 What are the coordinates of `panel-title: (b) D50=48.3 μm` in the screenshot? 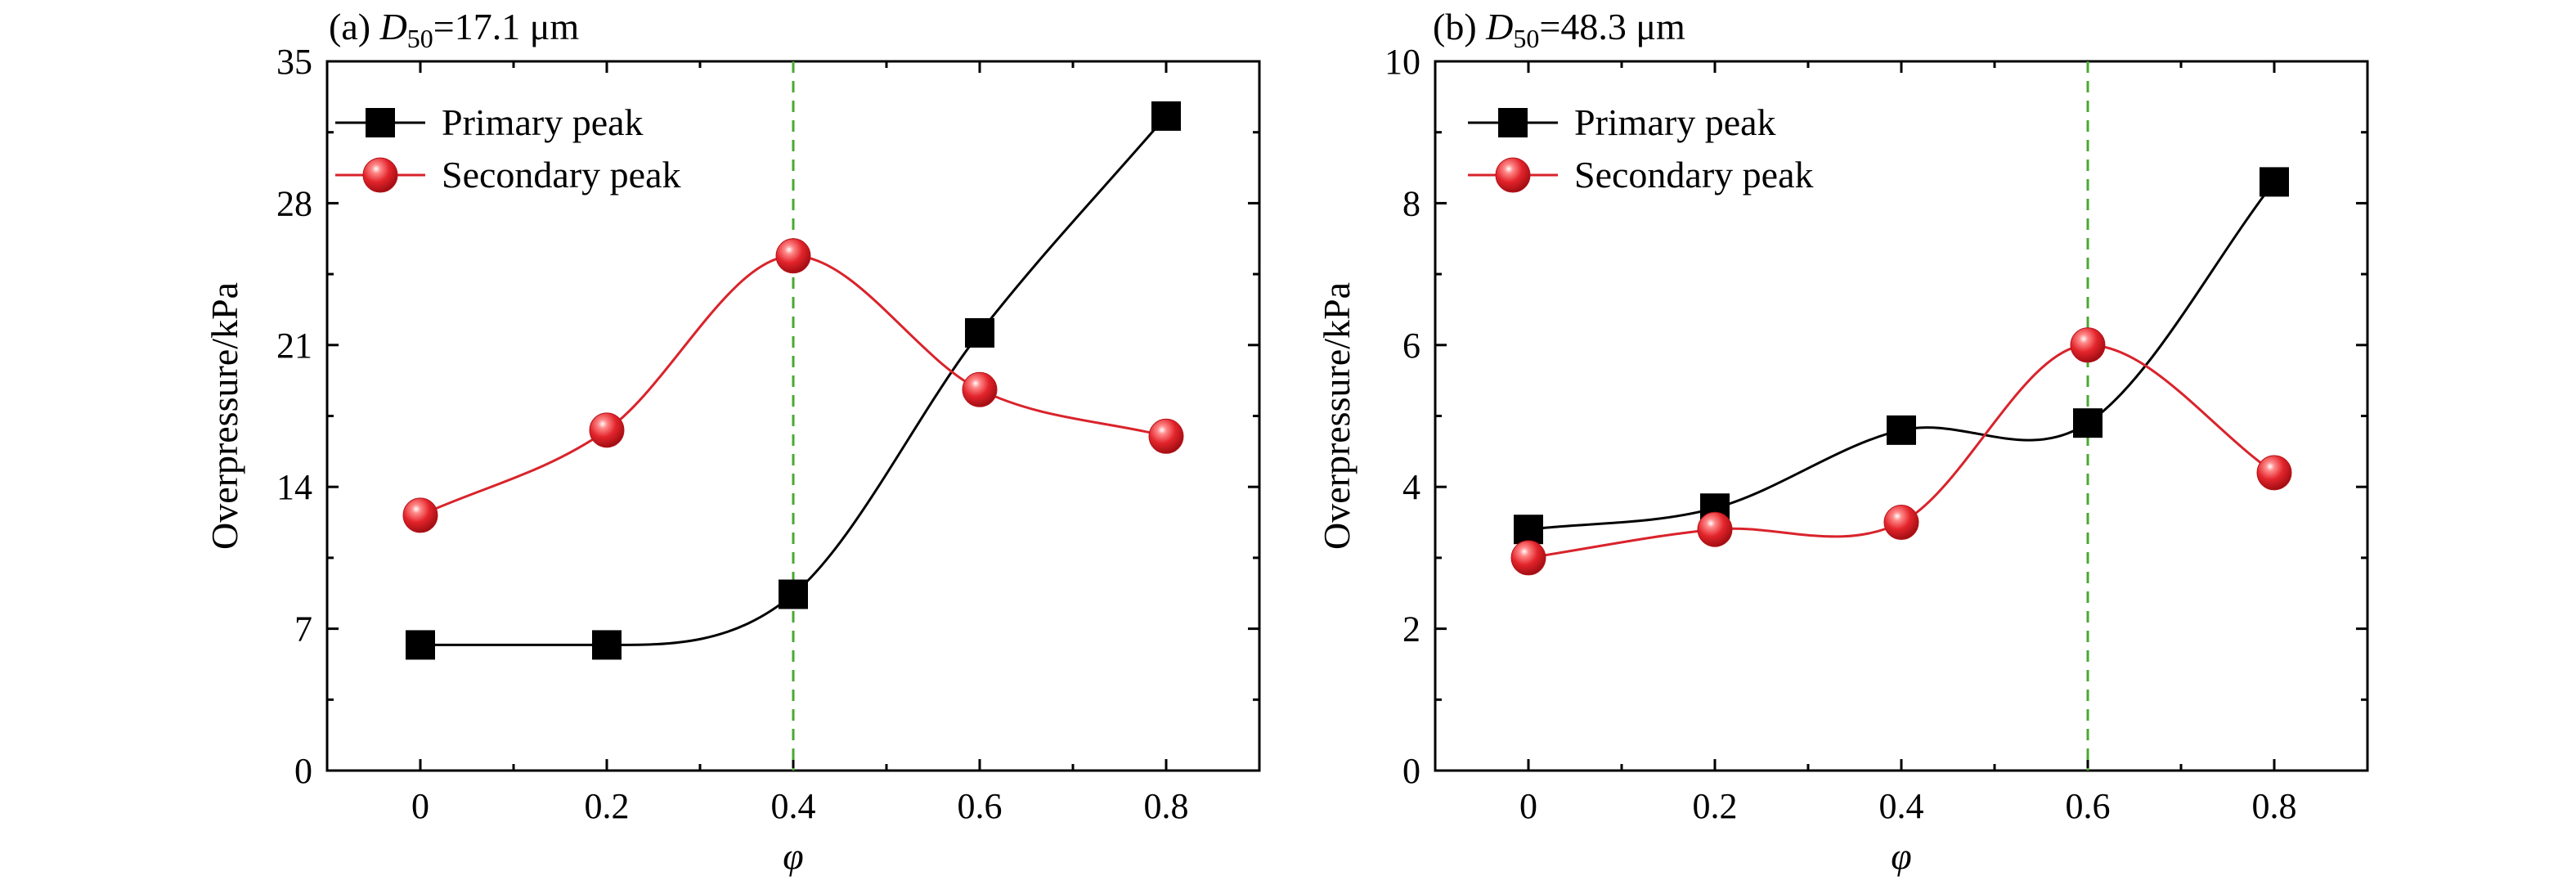 It's located at (1559, 30).